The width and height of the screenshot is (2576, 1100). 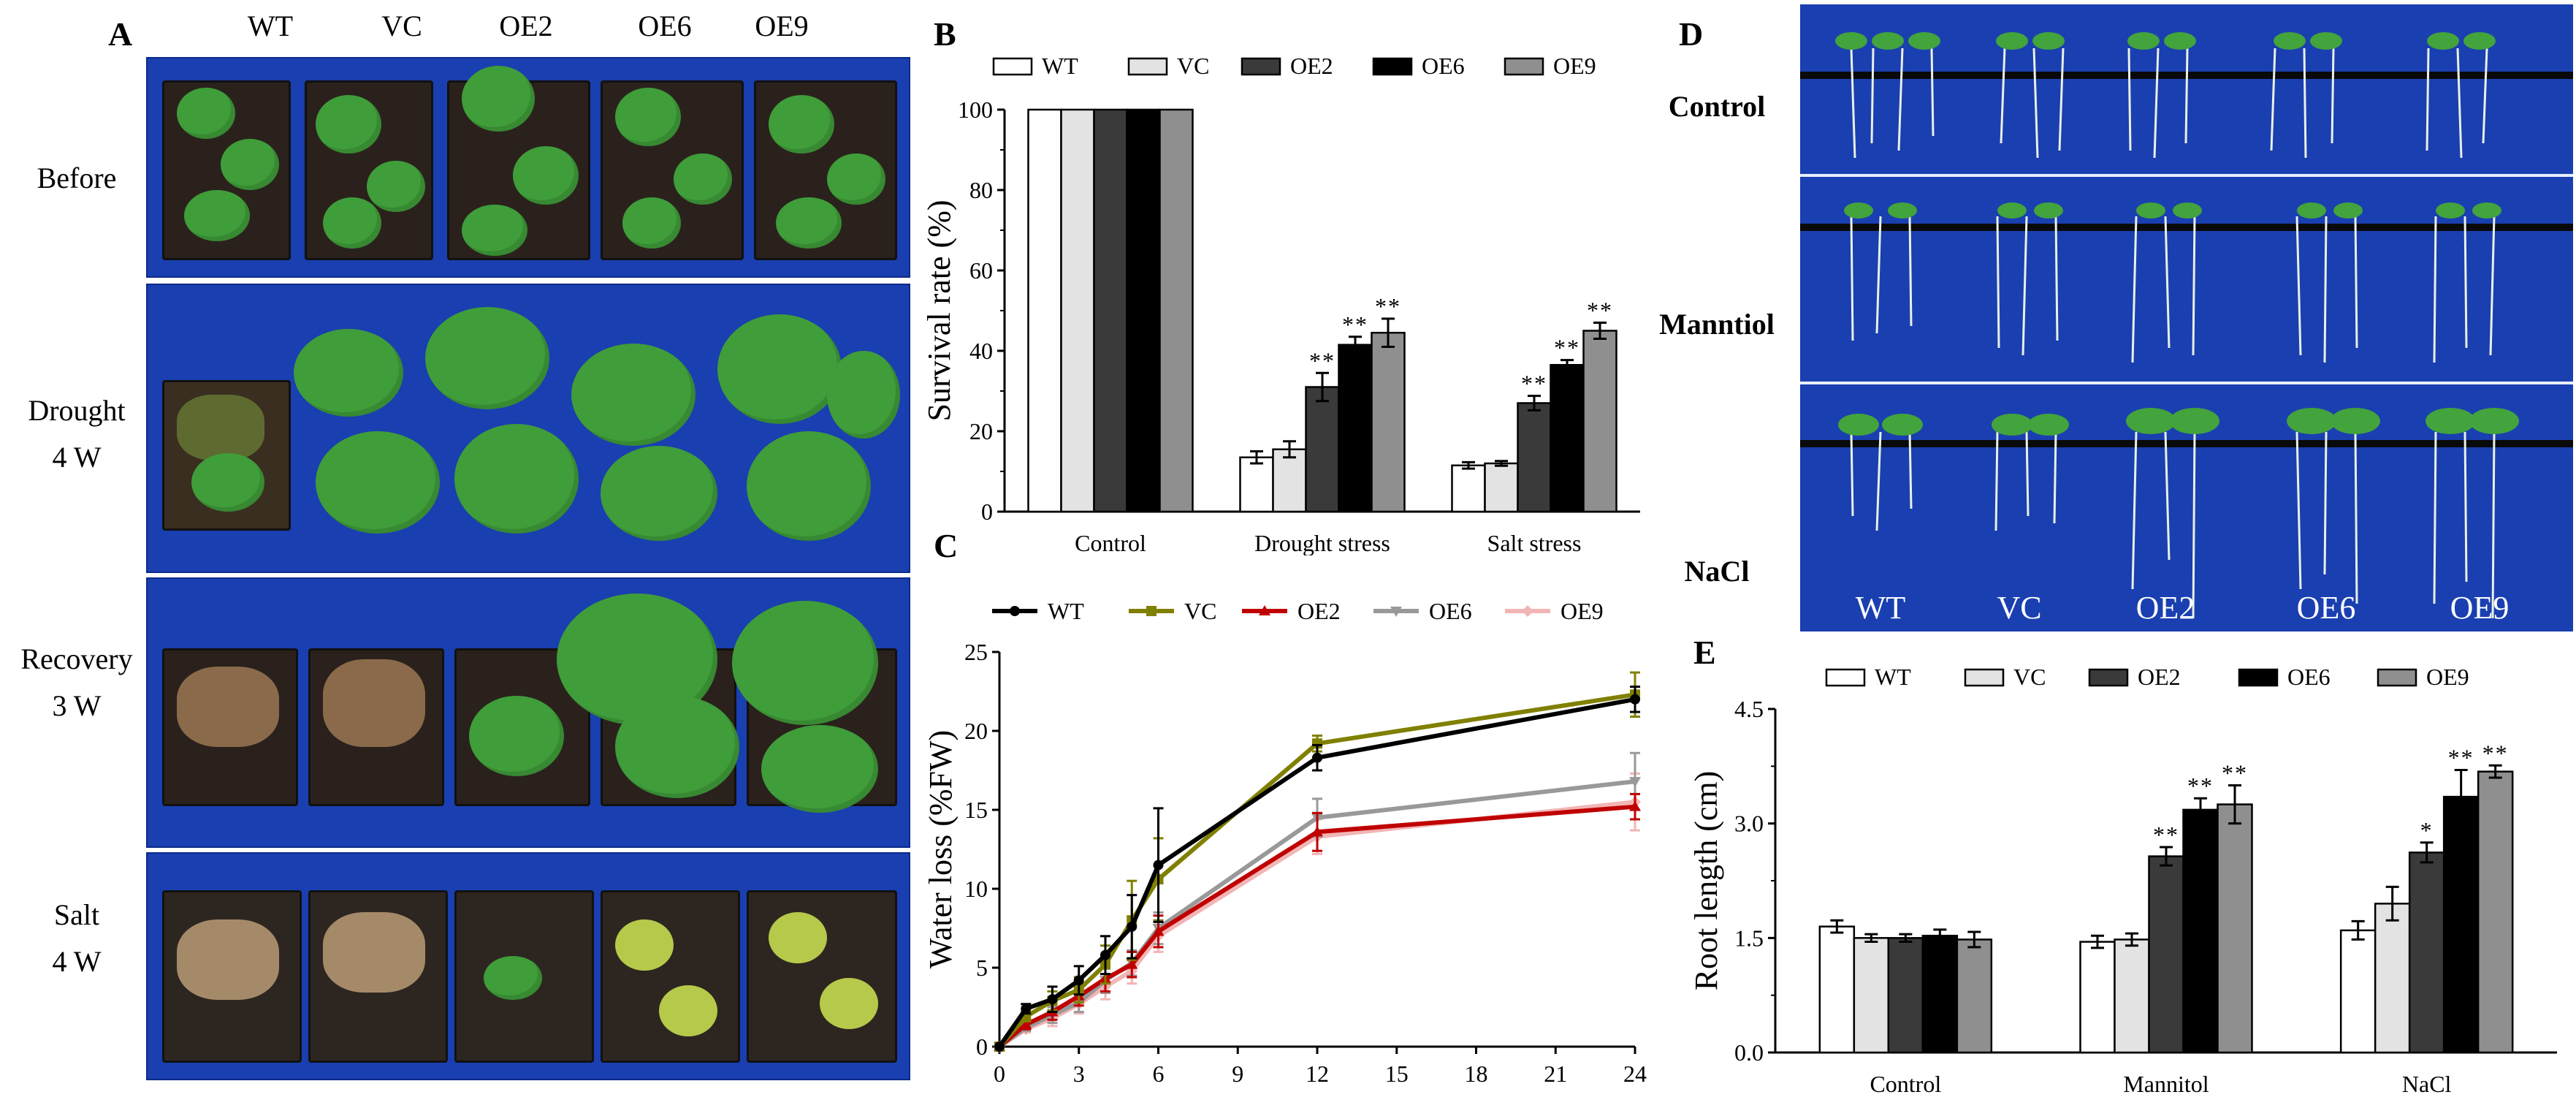 I want to click on row-label-line2: 3 W, so click(x=77, y=705).